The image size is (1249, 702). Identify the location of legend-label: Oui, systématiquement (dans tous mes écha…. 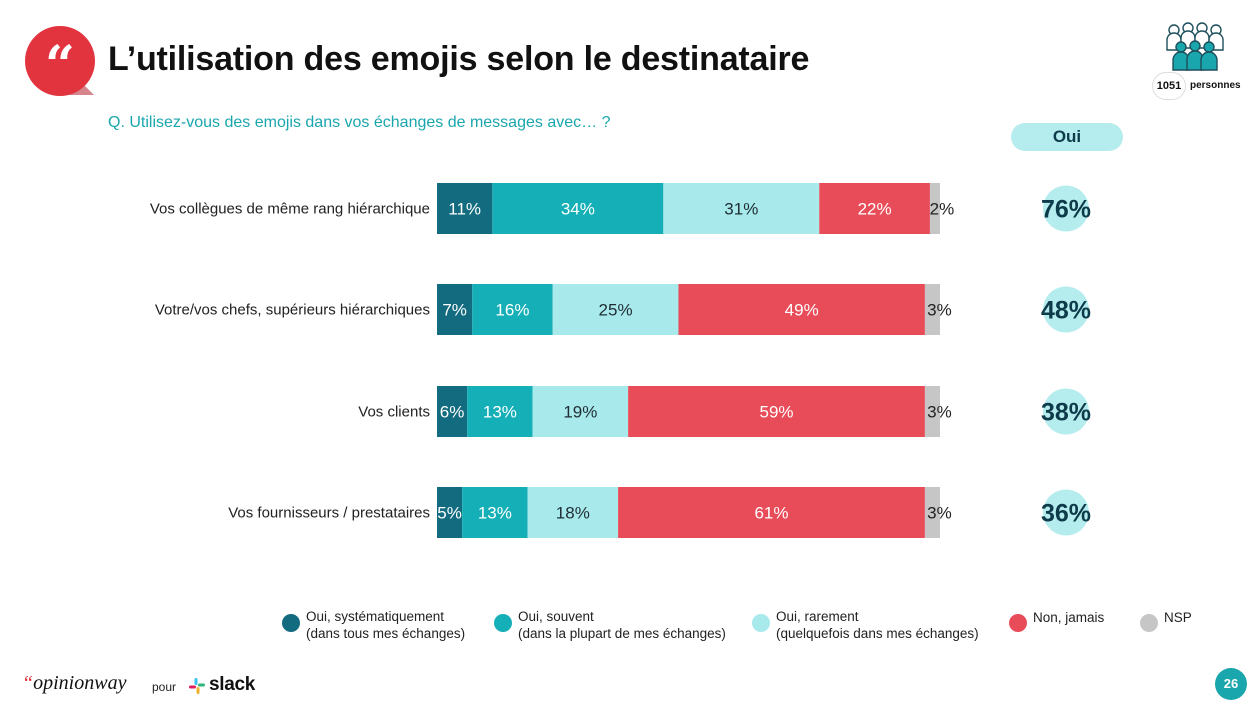
(386, 625).